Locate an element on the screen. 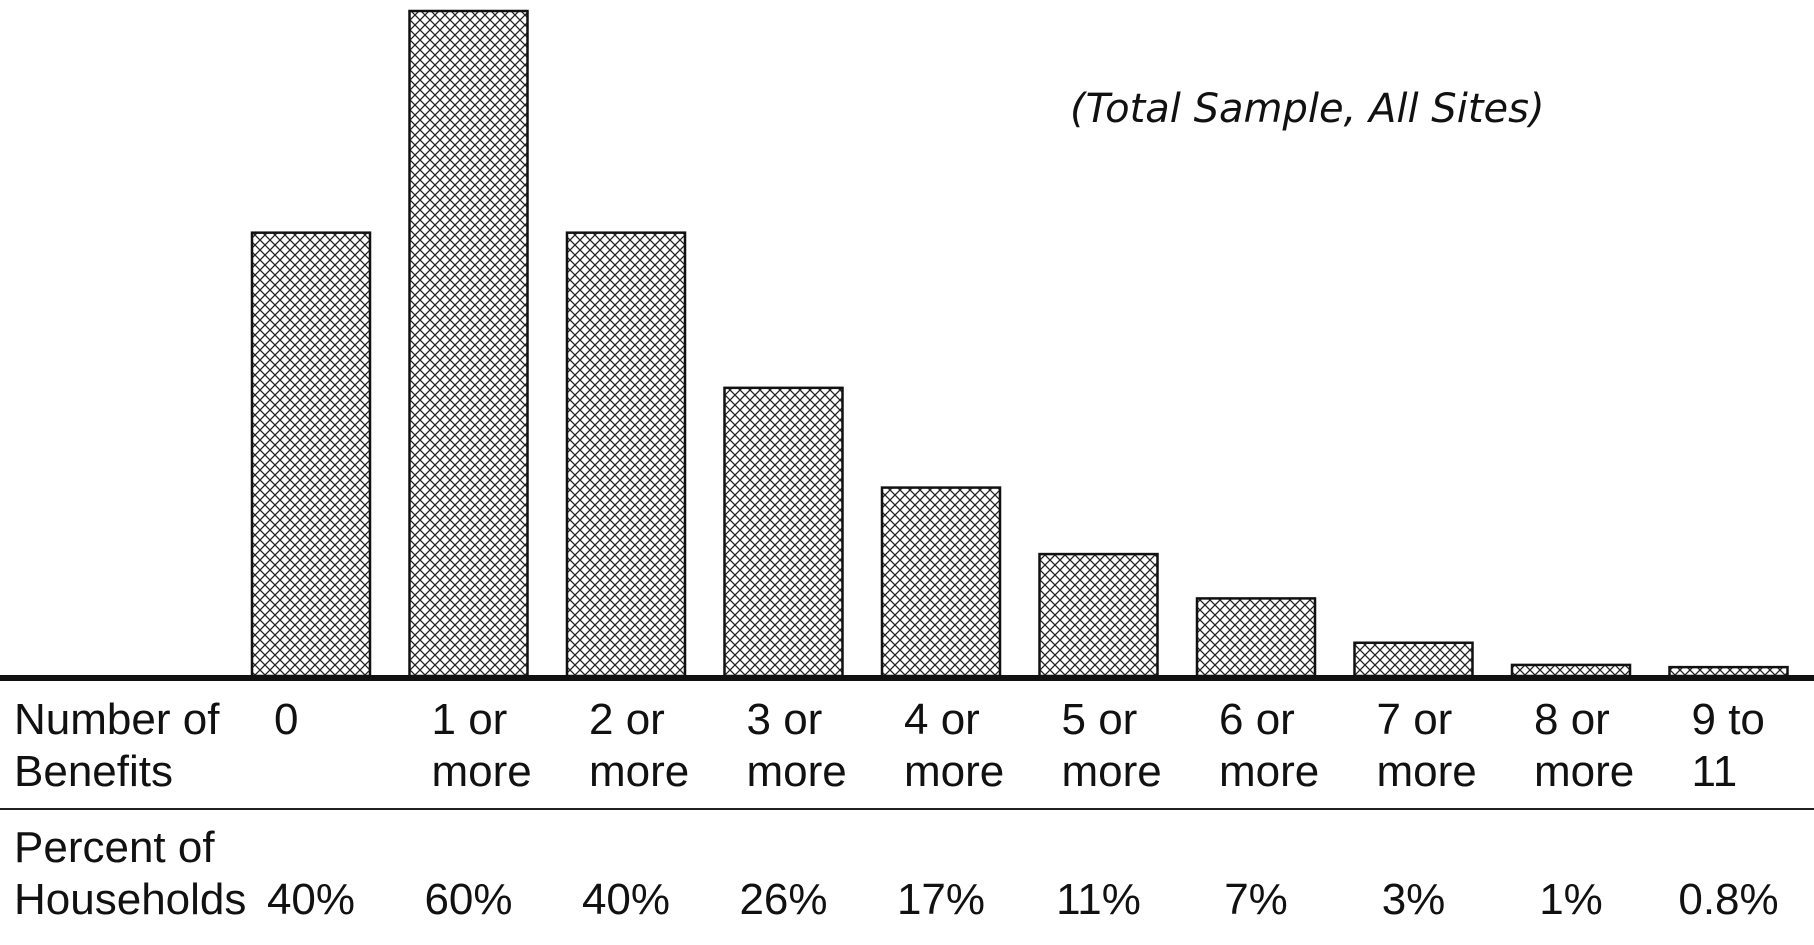  percent-label-6: 7% is located at coordinates (1256, 899).